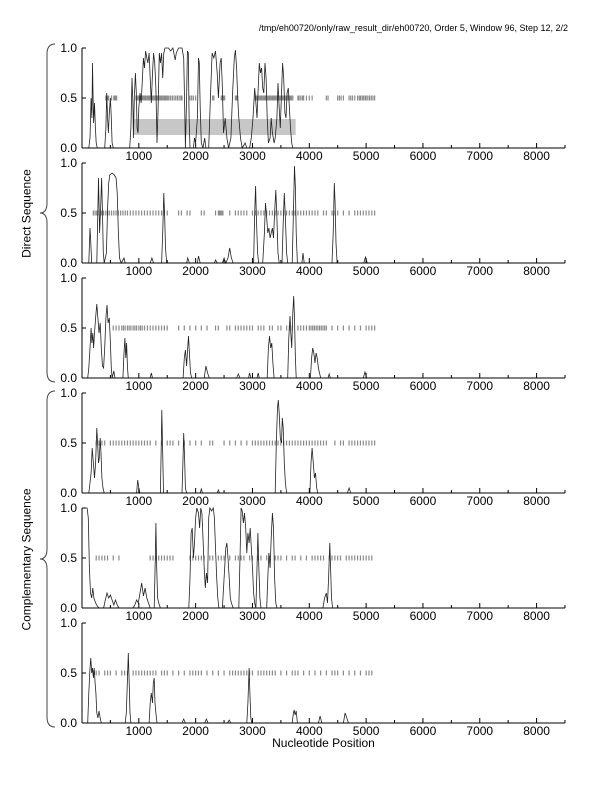  I want to click on direct-sequence-label: Direct Sequence, so click(26, 213).